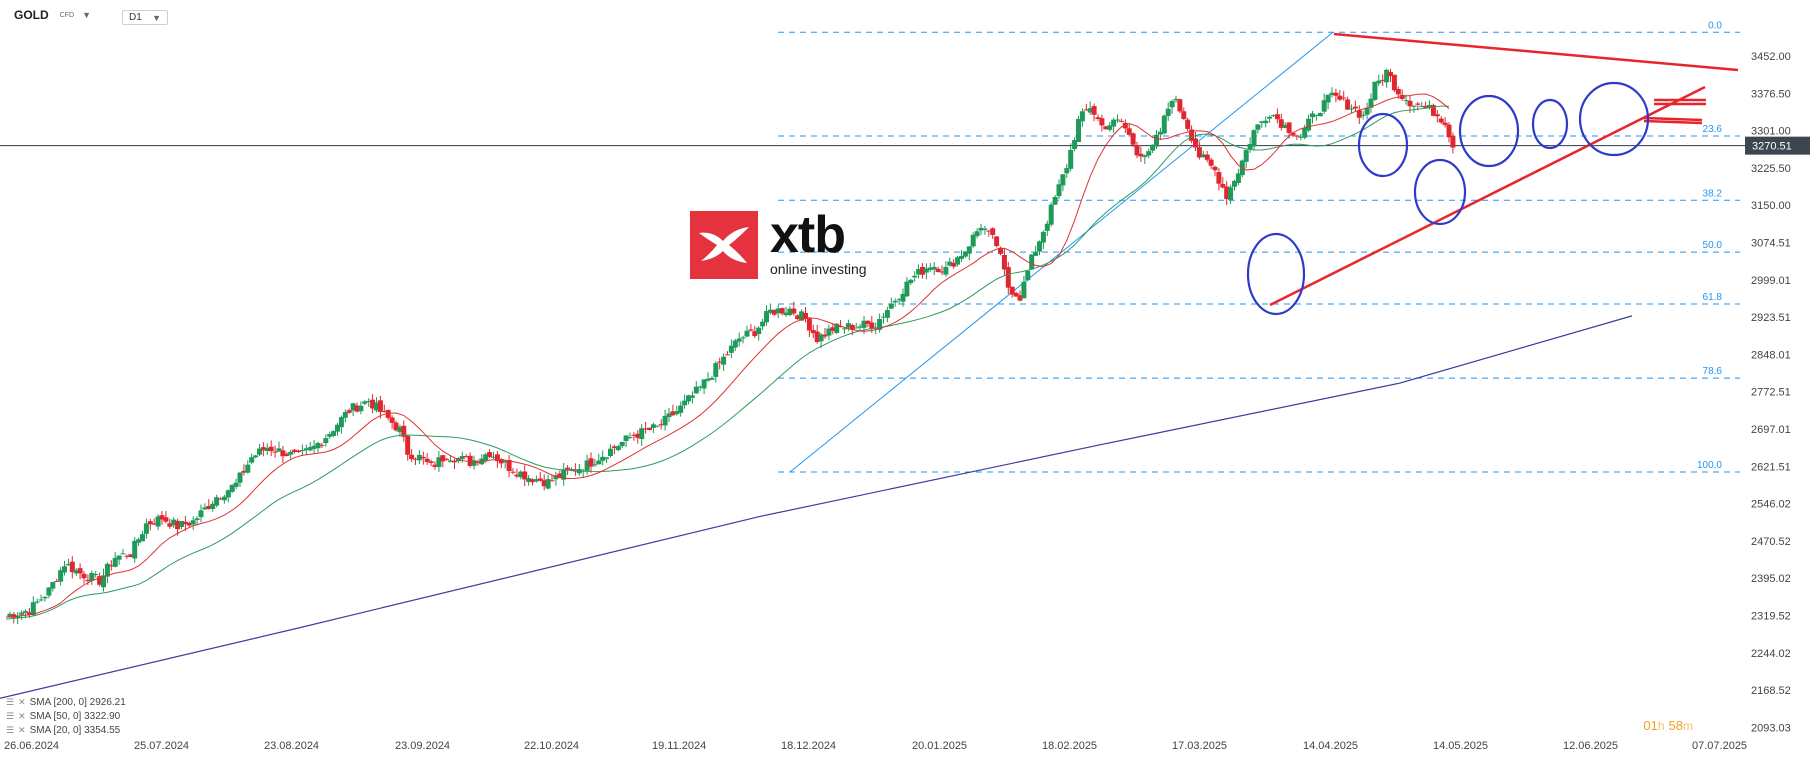 The image size is (1815, 759). What do you see at coordinates (1069, 746) in the screenshot?
I see `date-tick-label: 18.02.2025` at bounding box center [1069, 746].